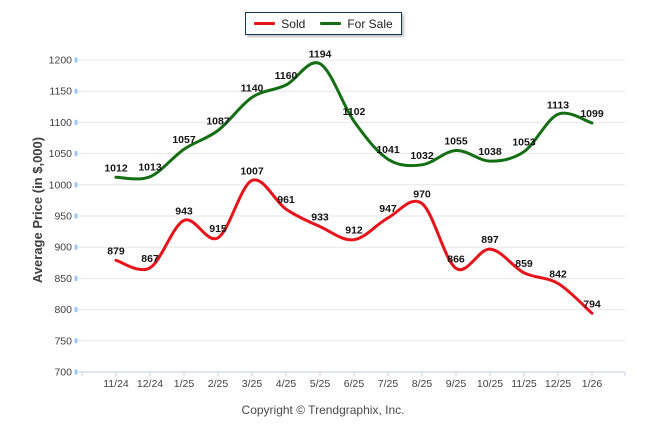  Describe the element at coordinates (524, 264) in the screenshot. I see `sold-point-label: 859` at that location.